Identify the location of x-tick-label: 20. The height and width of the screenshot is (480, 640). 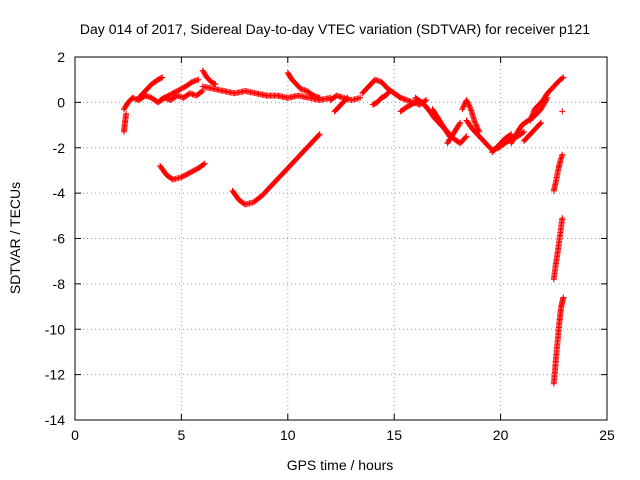
(501, 435).